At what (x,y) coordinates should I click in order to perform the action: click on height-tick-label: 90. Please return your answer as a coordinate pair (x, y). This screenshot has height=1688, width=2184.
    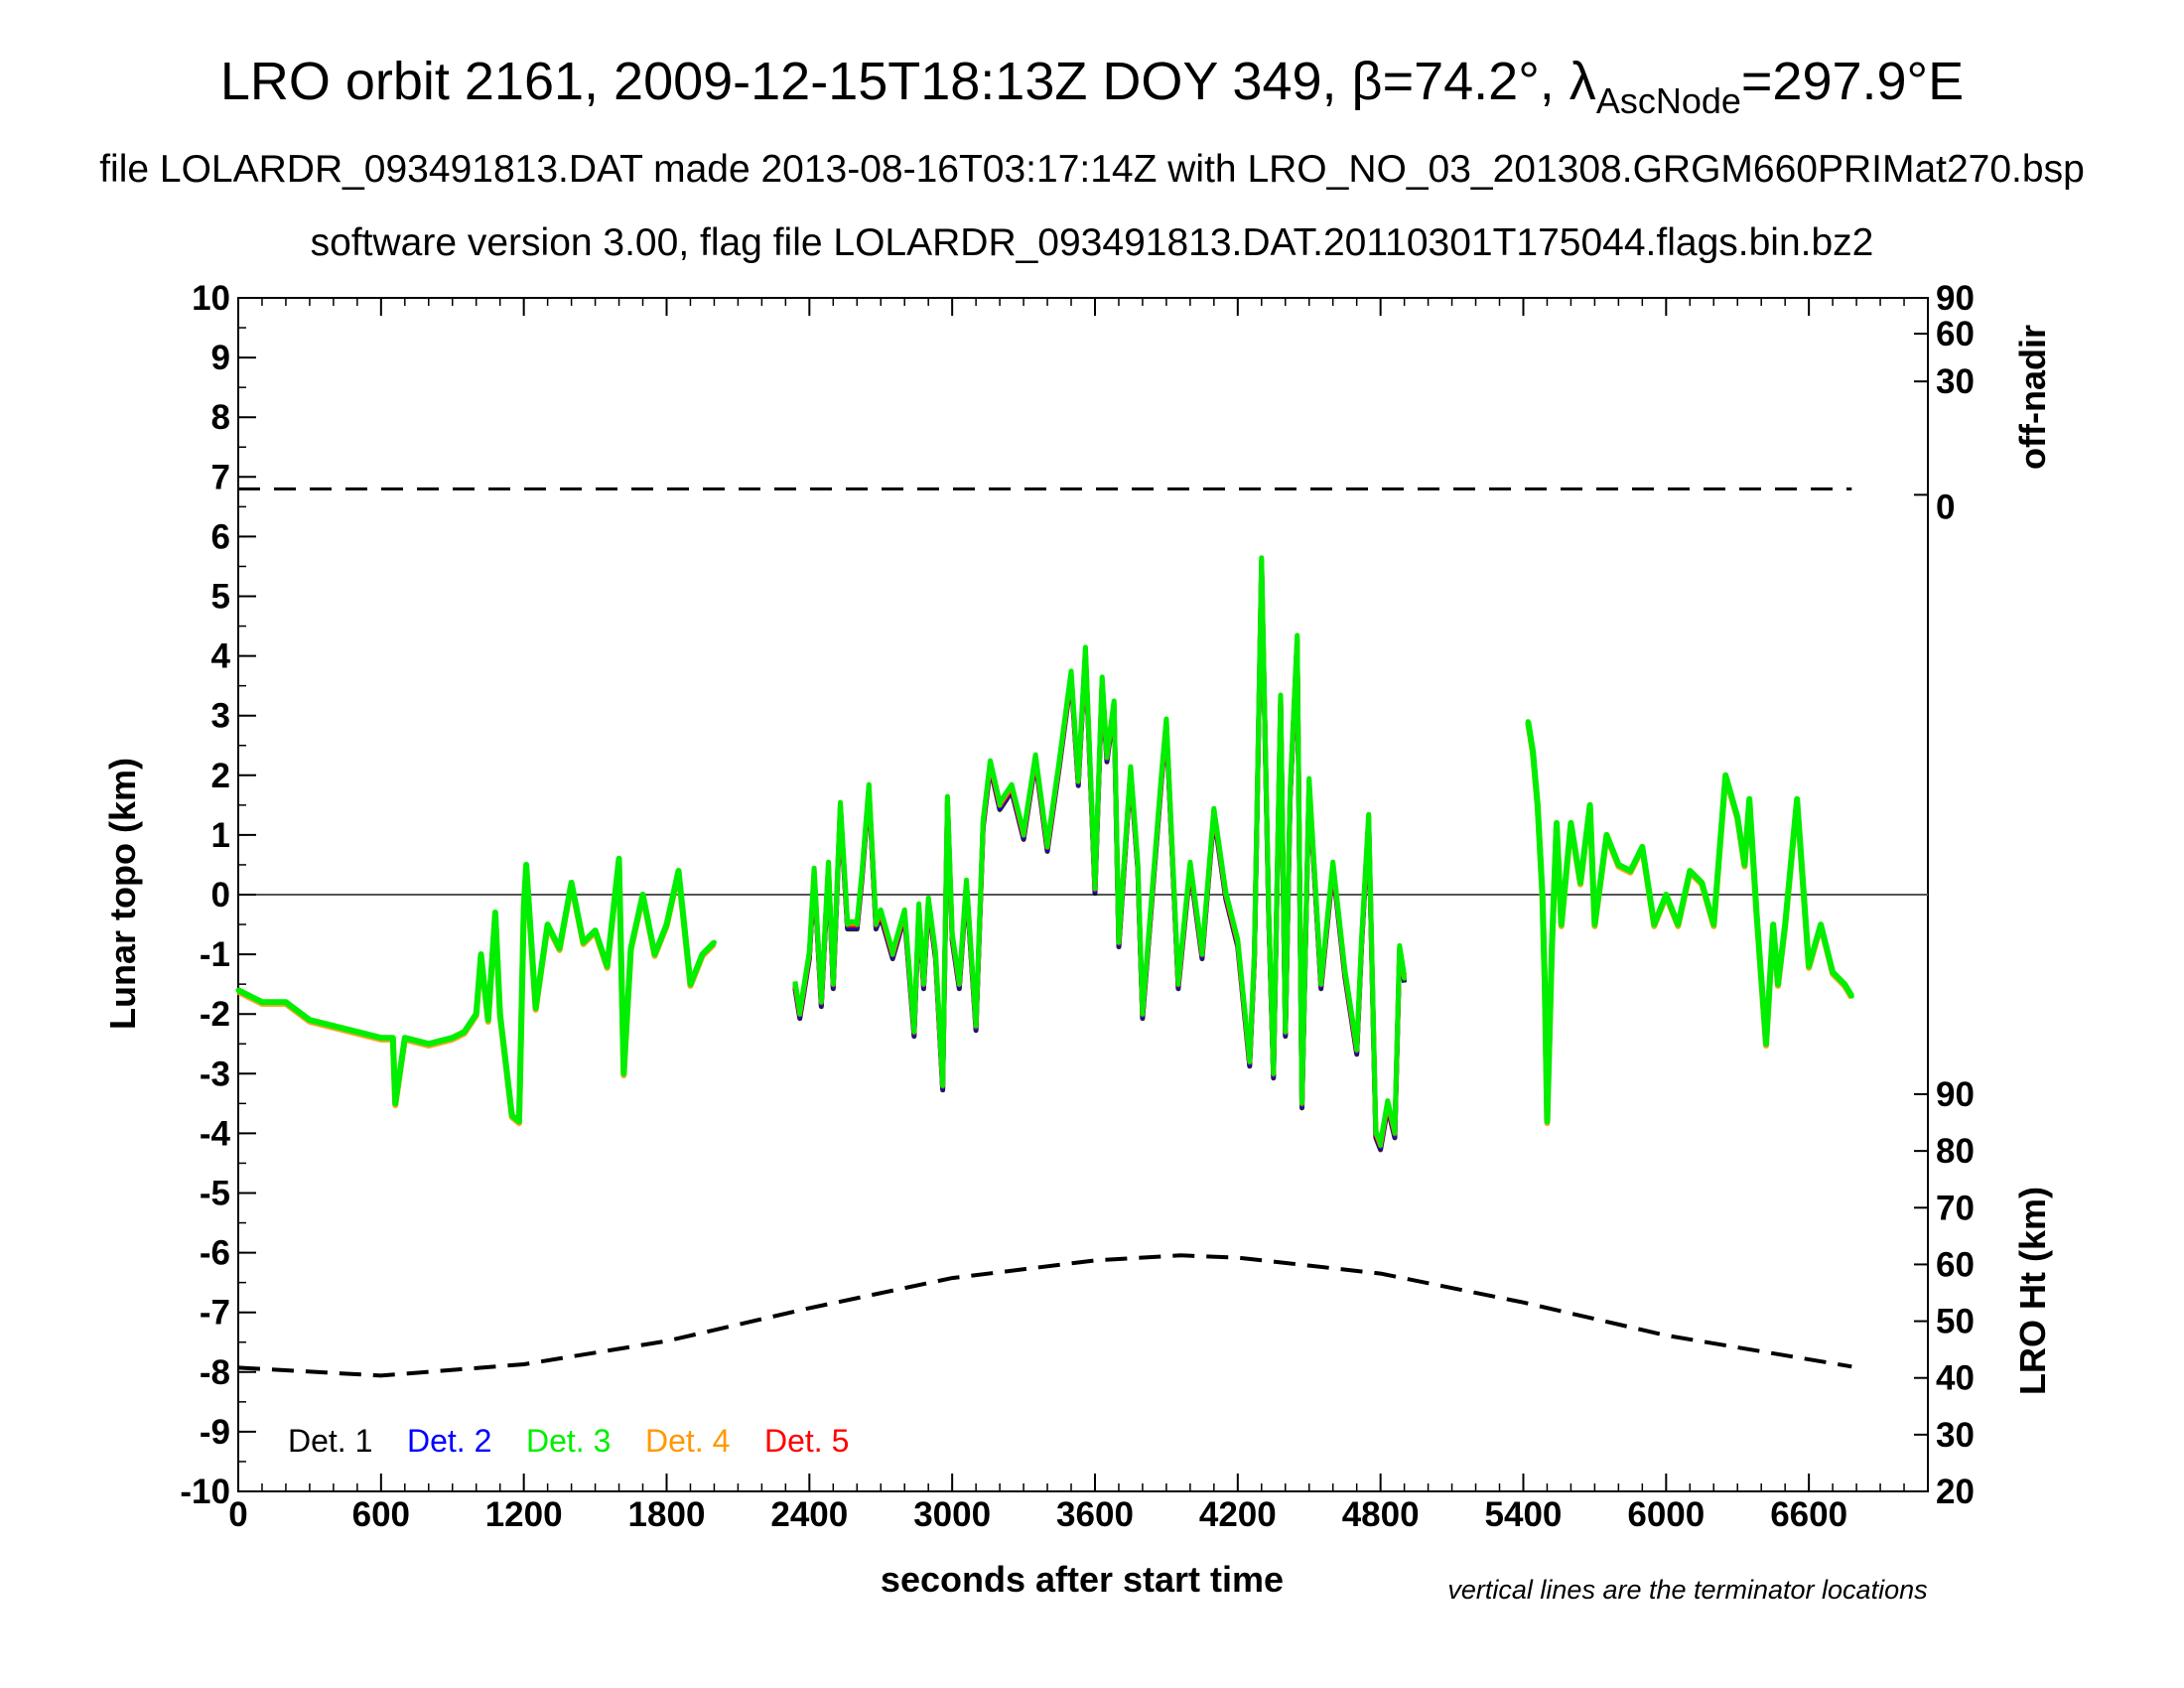
    Looking at the image, I should click on (1955, 1094).